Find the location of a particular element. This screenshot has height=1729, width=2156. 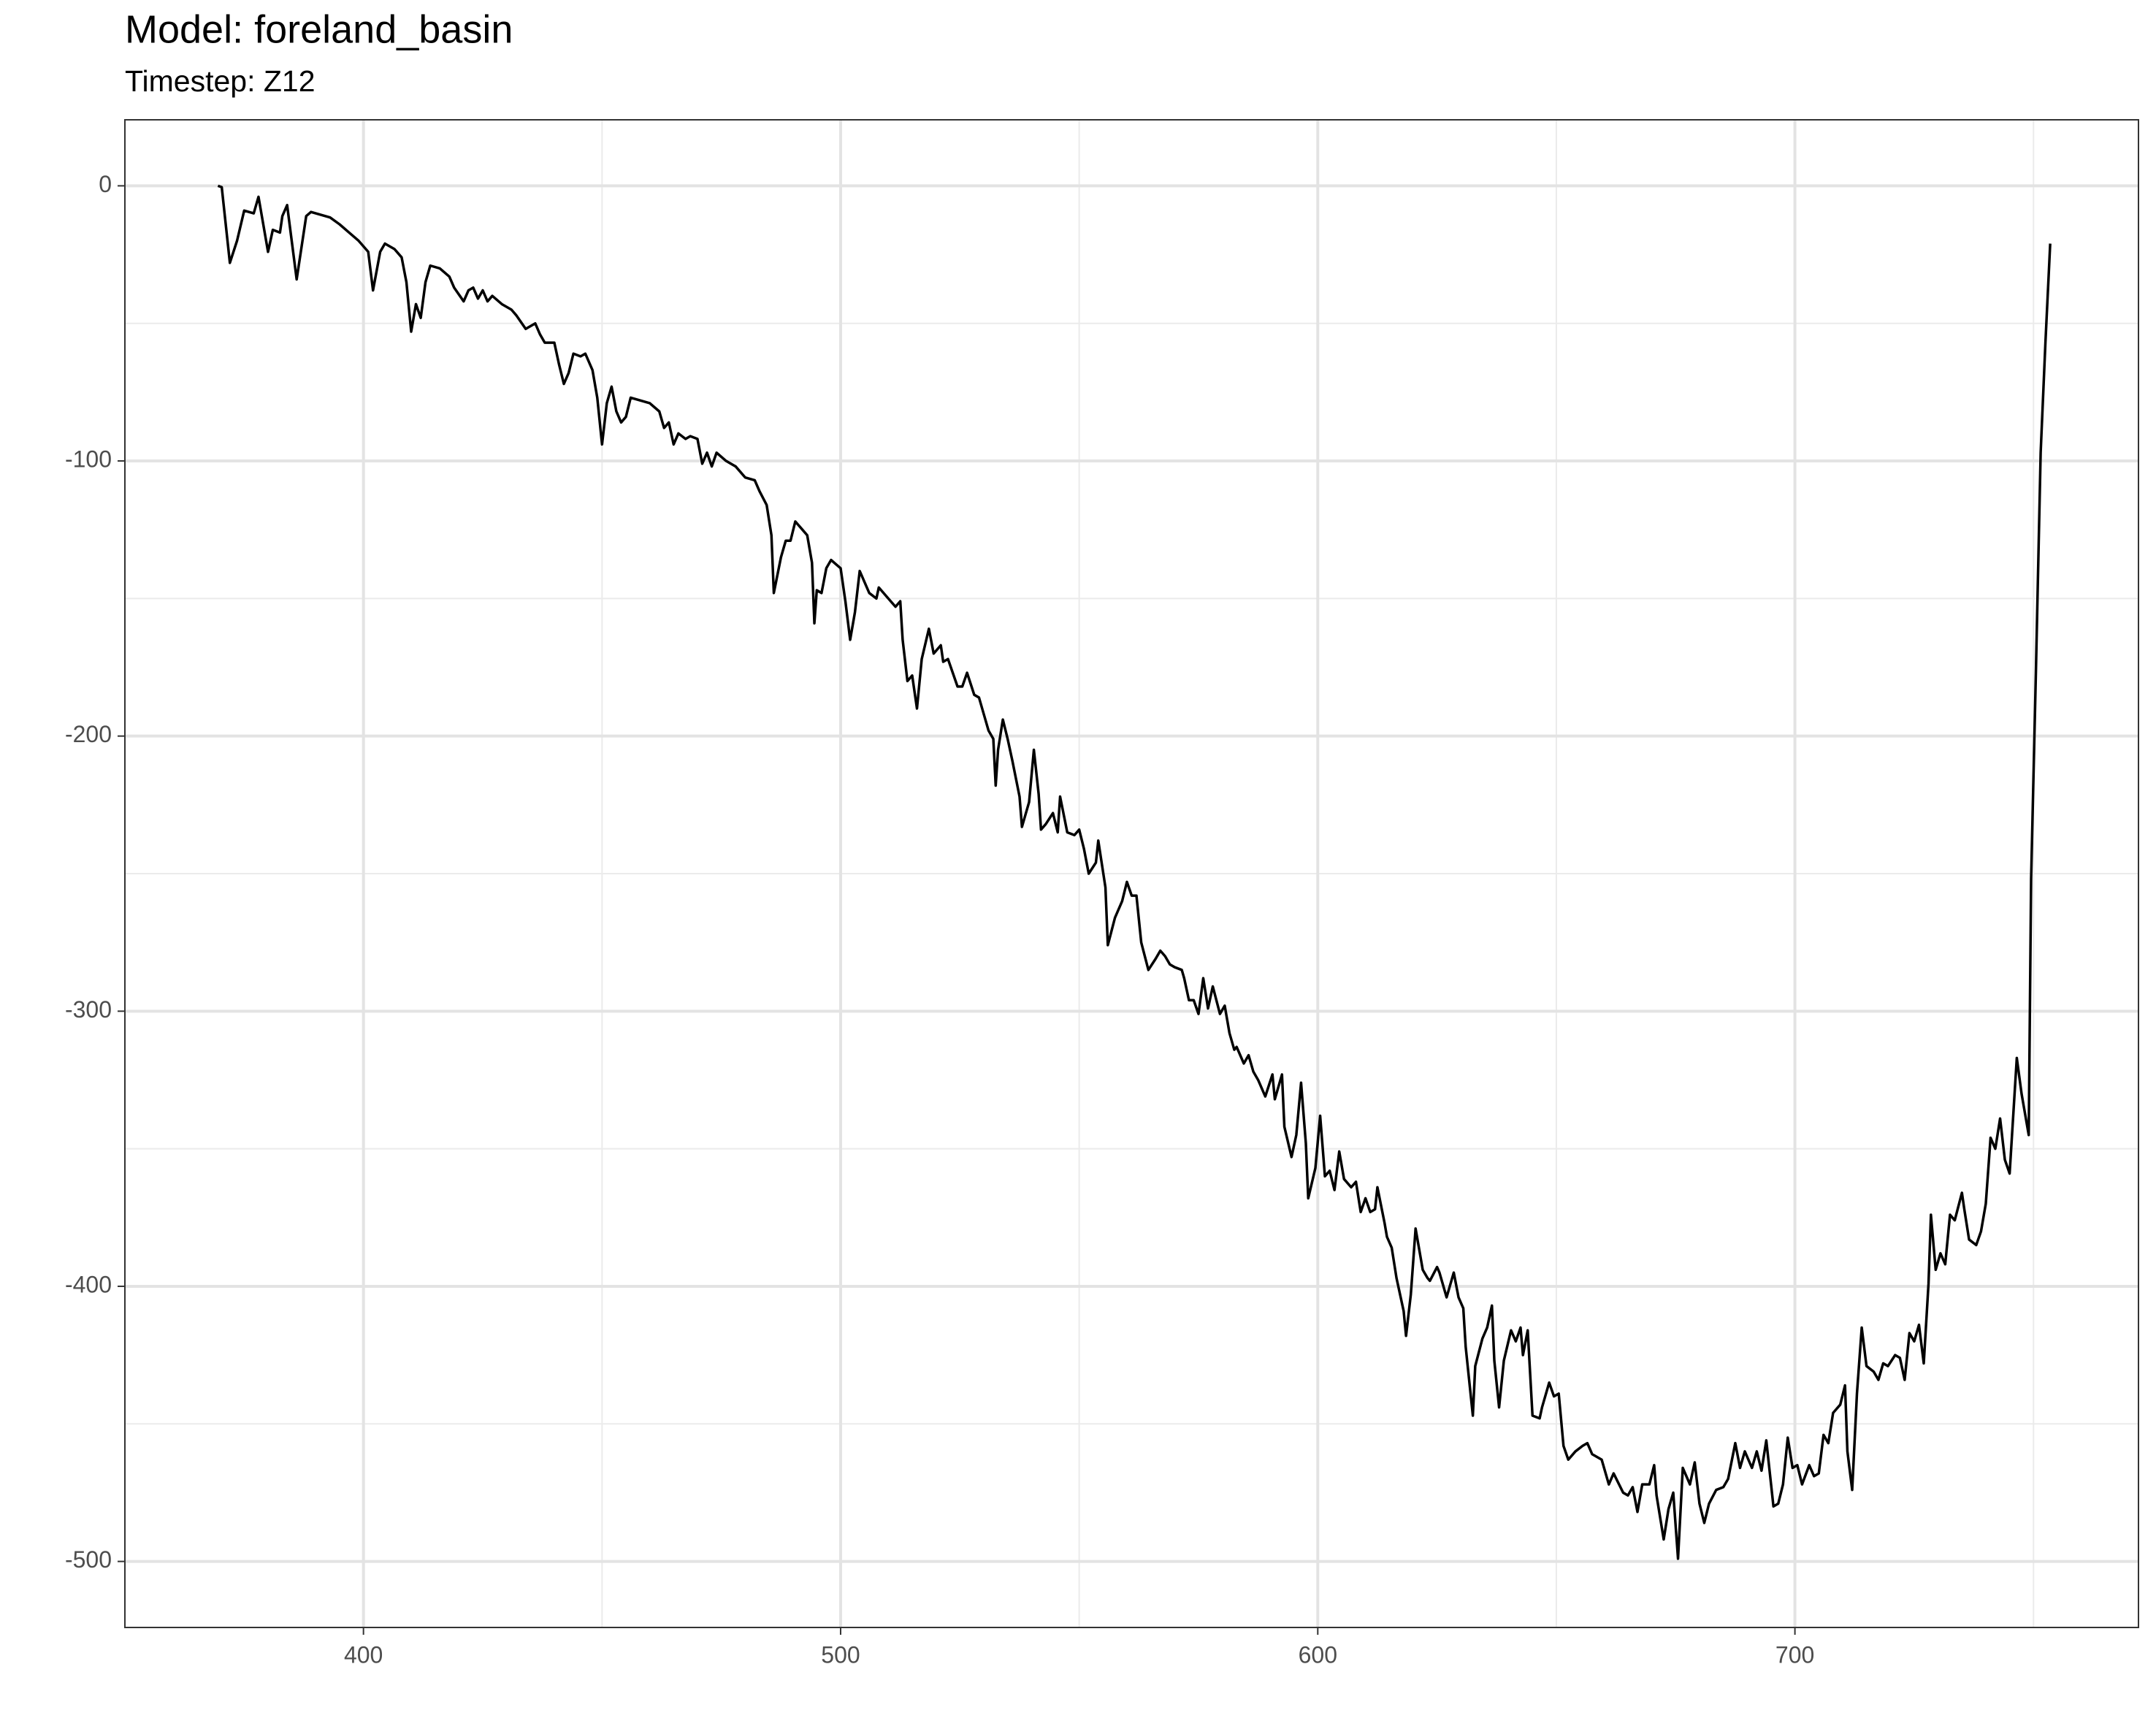

y-tick-label: -100 is located at coordinates (89, 459).